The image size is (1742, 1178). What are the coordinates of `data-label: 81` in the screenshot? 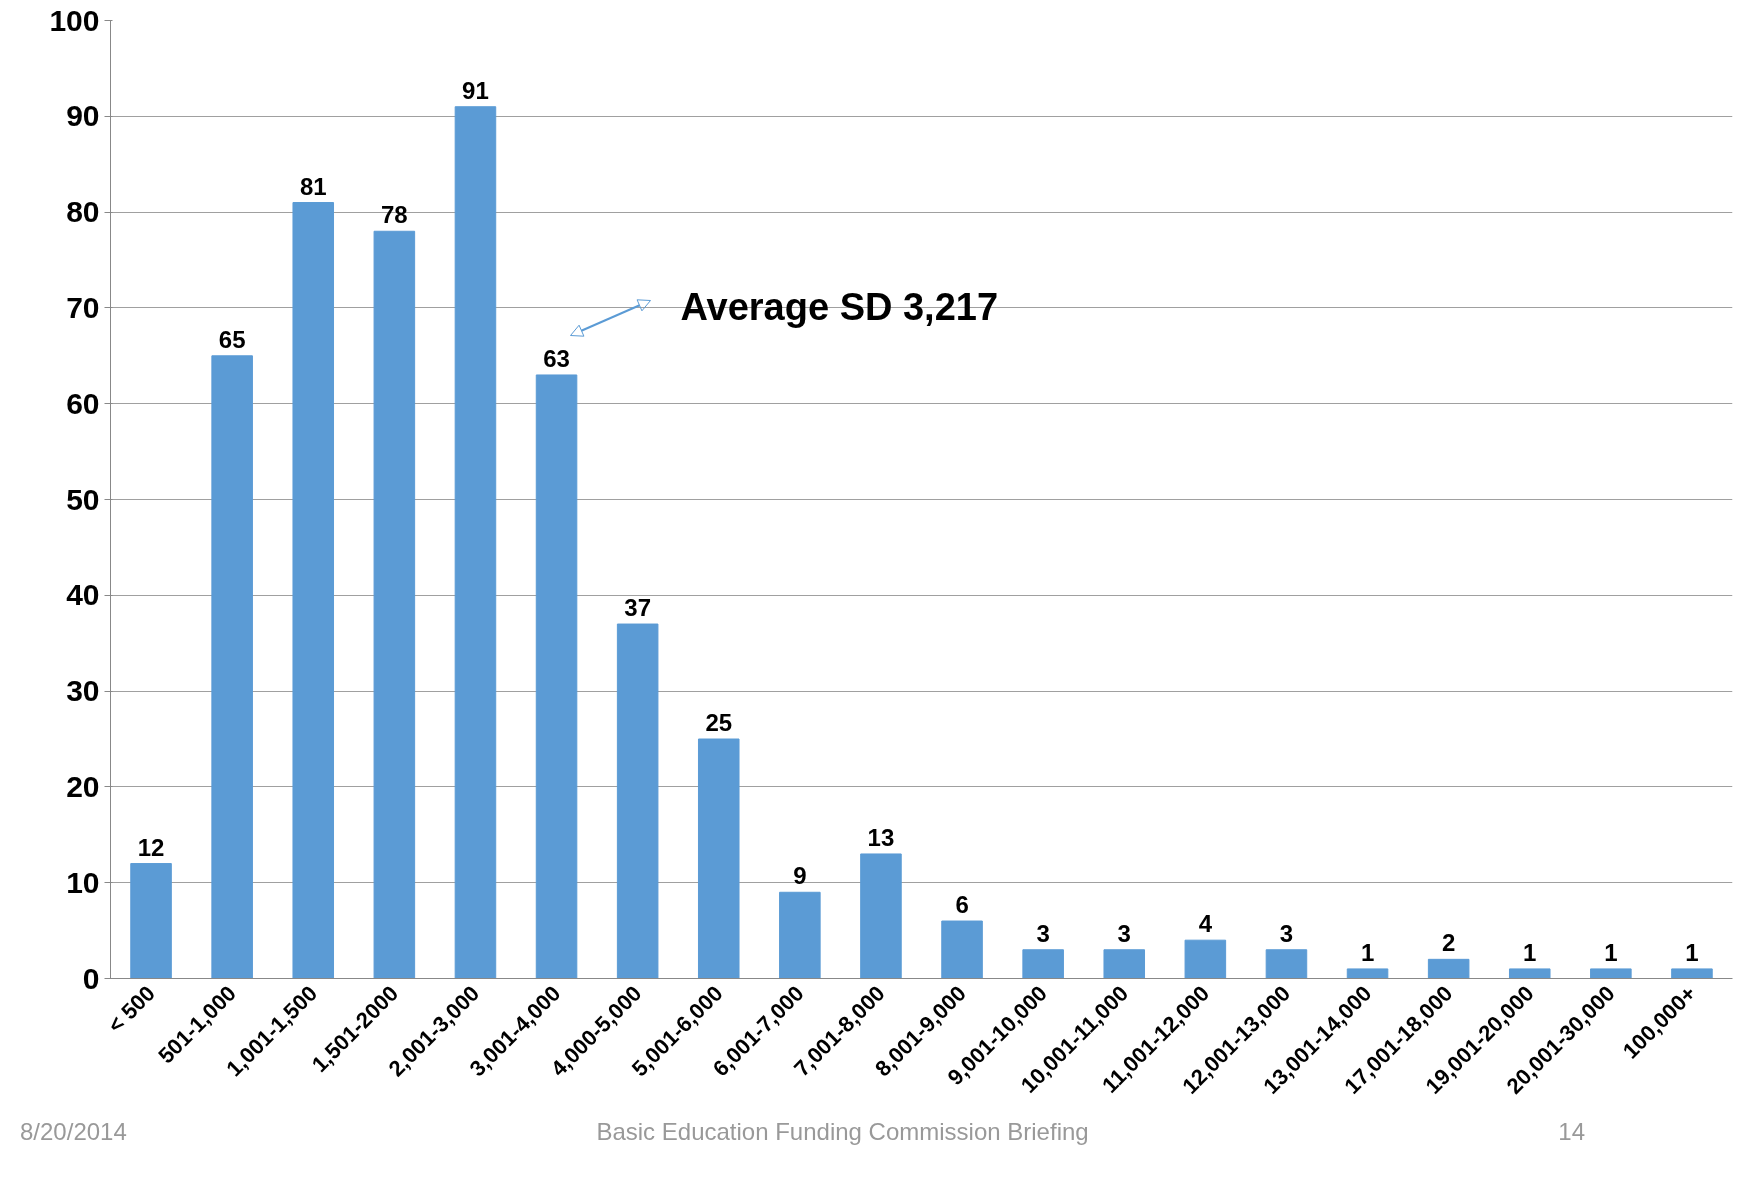 It's located at (313, 186).